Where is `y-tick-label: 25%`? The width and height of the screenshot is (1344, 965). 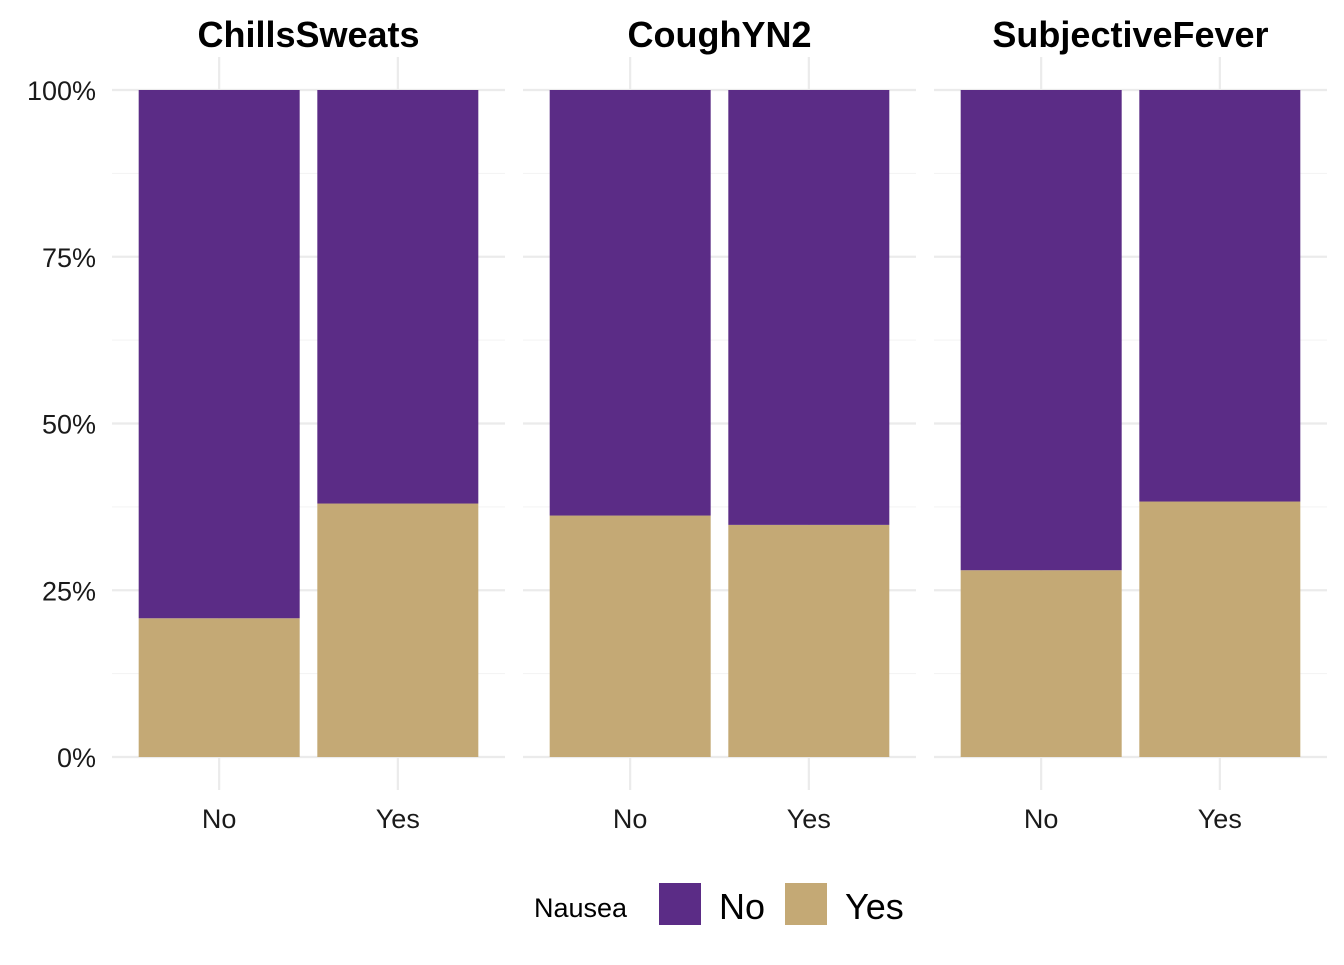
y-tick-label: 25% is located at coordinates (69, 591).